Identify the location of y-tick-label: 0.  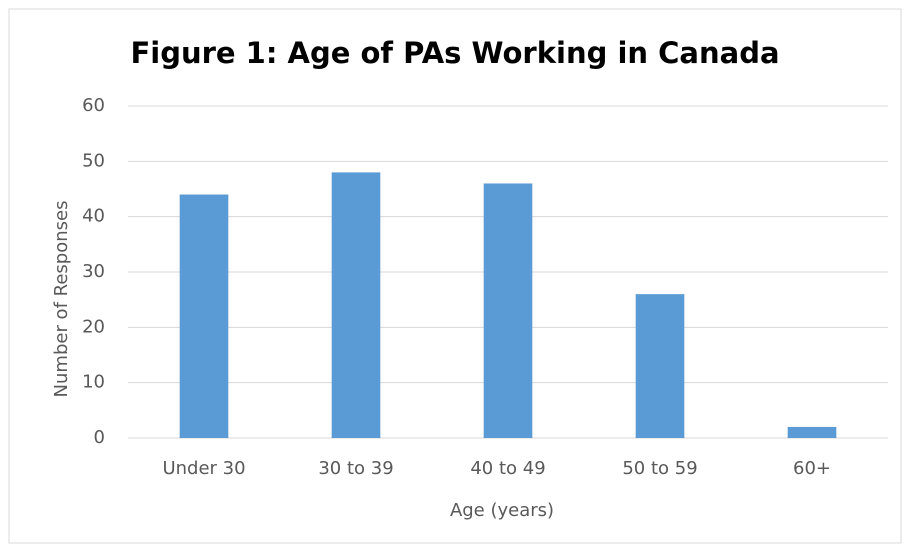
(99, 437).